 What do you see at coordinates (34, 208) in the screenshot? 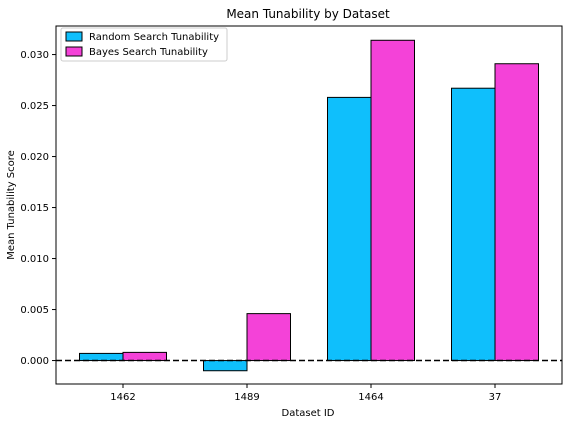
I see `y-tick-label: 0.015` at bounding box center [34, 208].